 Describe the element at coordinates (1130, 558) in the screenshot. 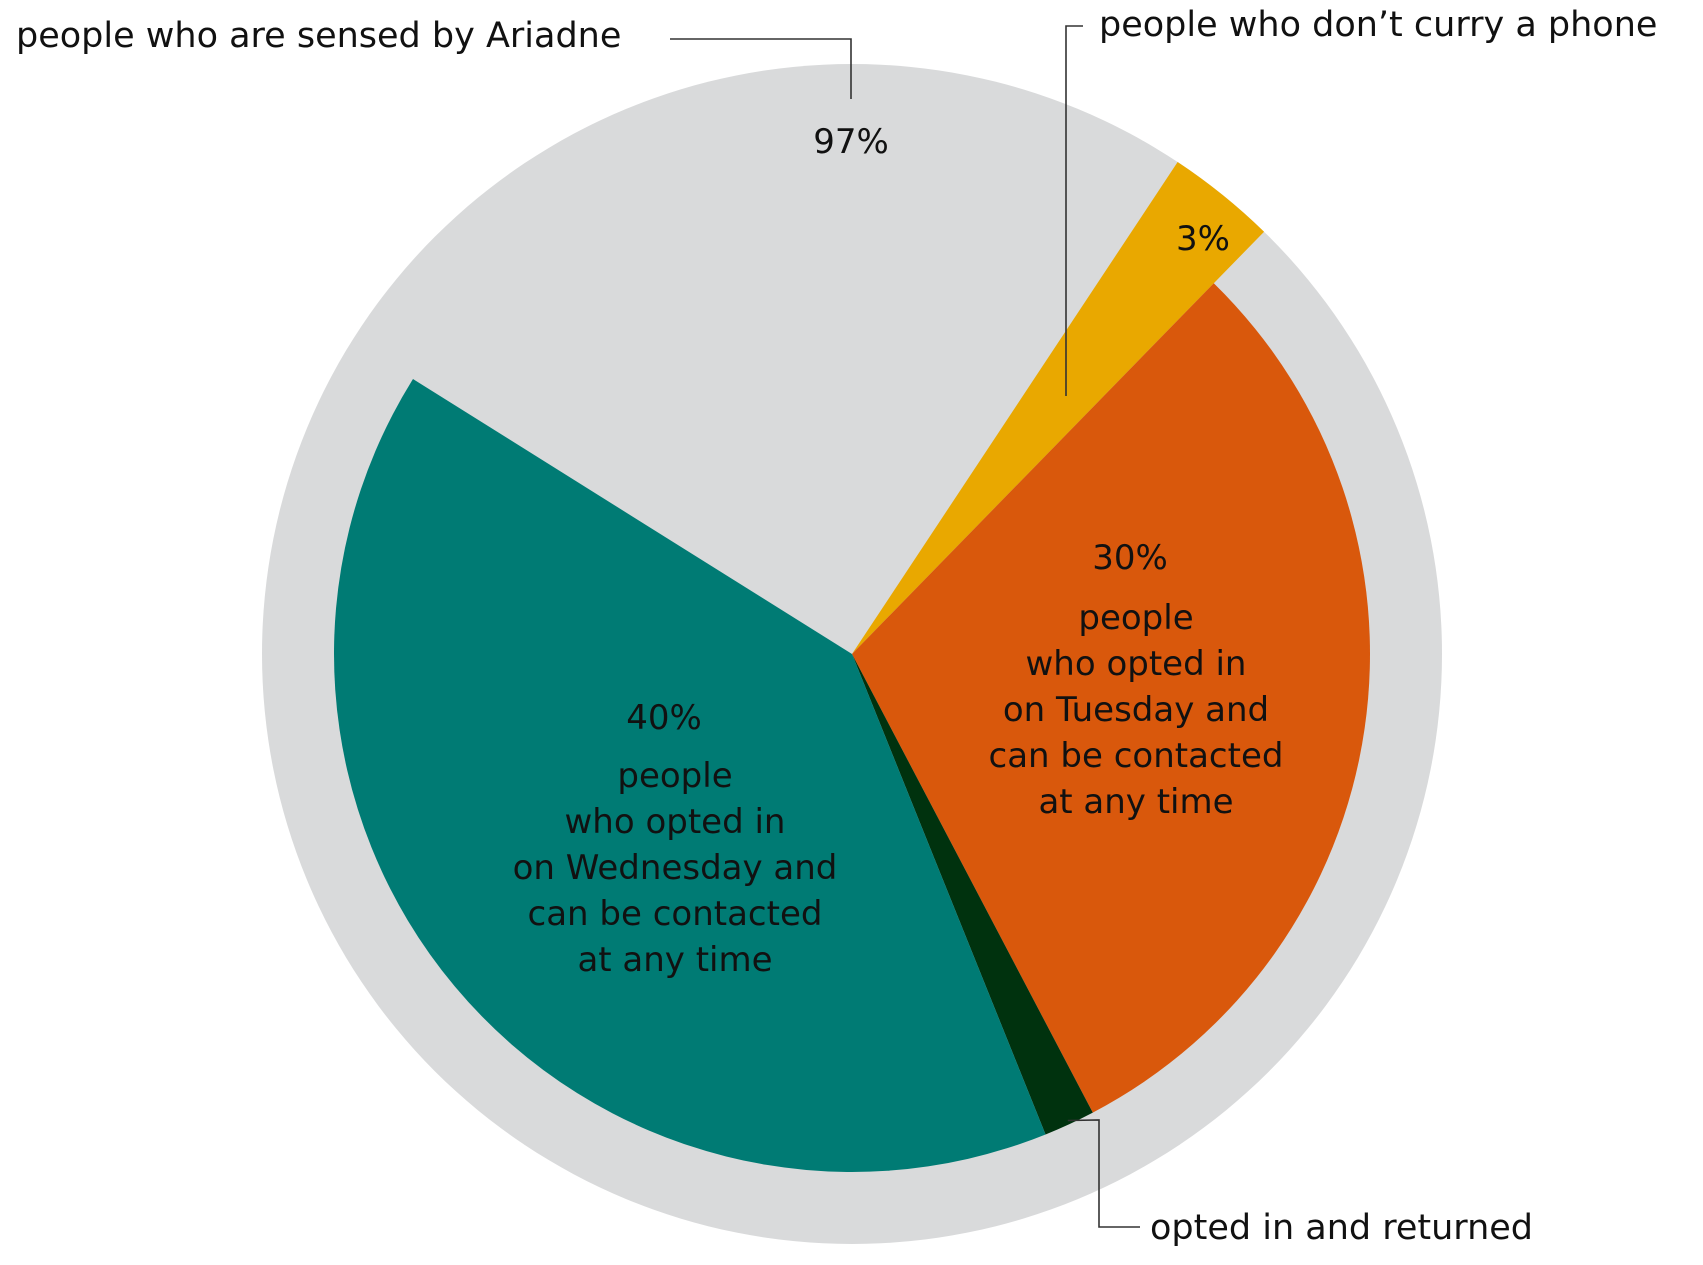

I see `tuesday-percent-label: 30%` at that location.